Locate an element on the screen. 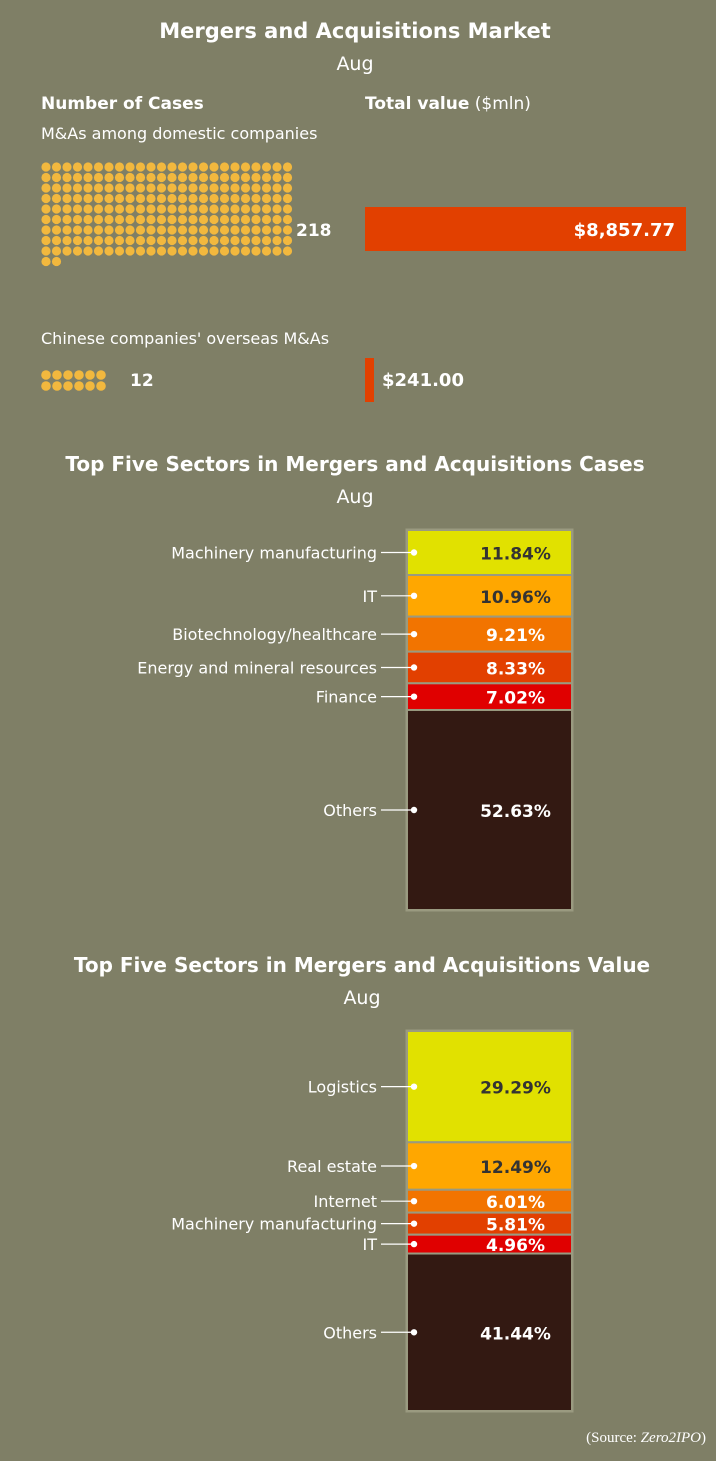 This screenshot has width=716, height=1461. market-subtitle: Aug is located at coordinates (354, 64).